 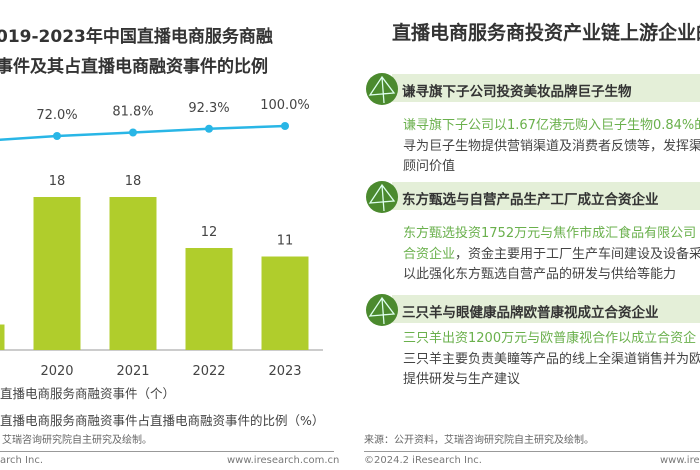 I want to click on chart-title-line1: 019-2023年中国直播电商服务商融, so click(x=136, y=37).